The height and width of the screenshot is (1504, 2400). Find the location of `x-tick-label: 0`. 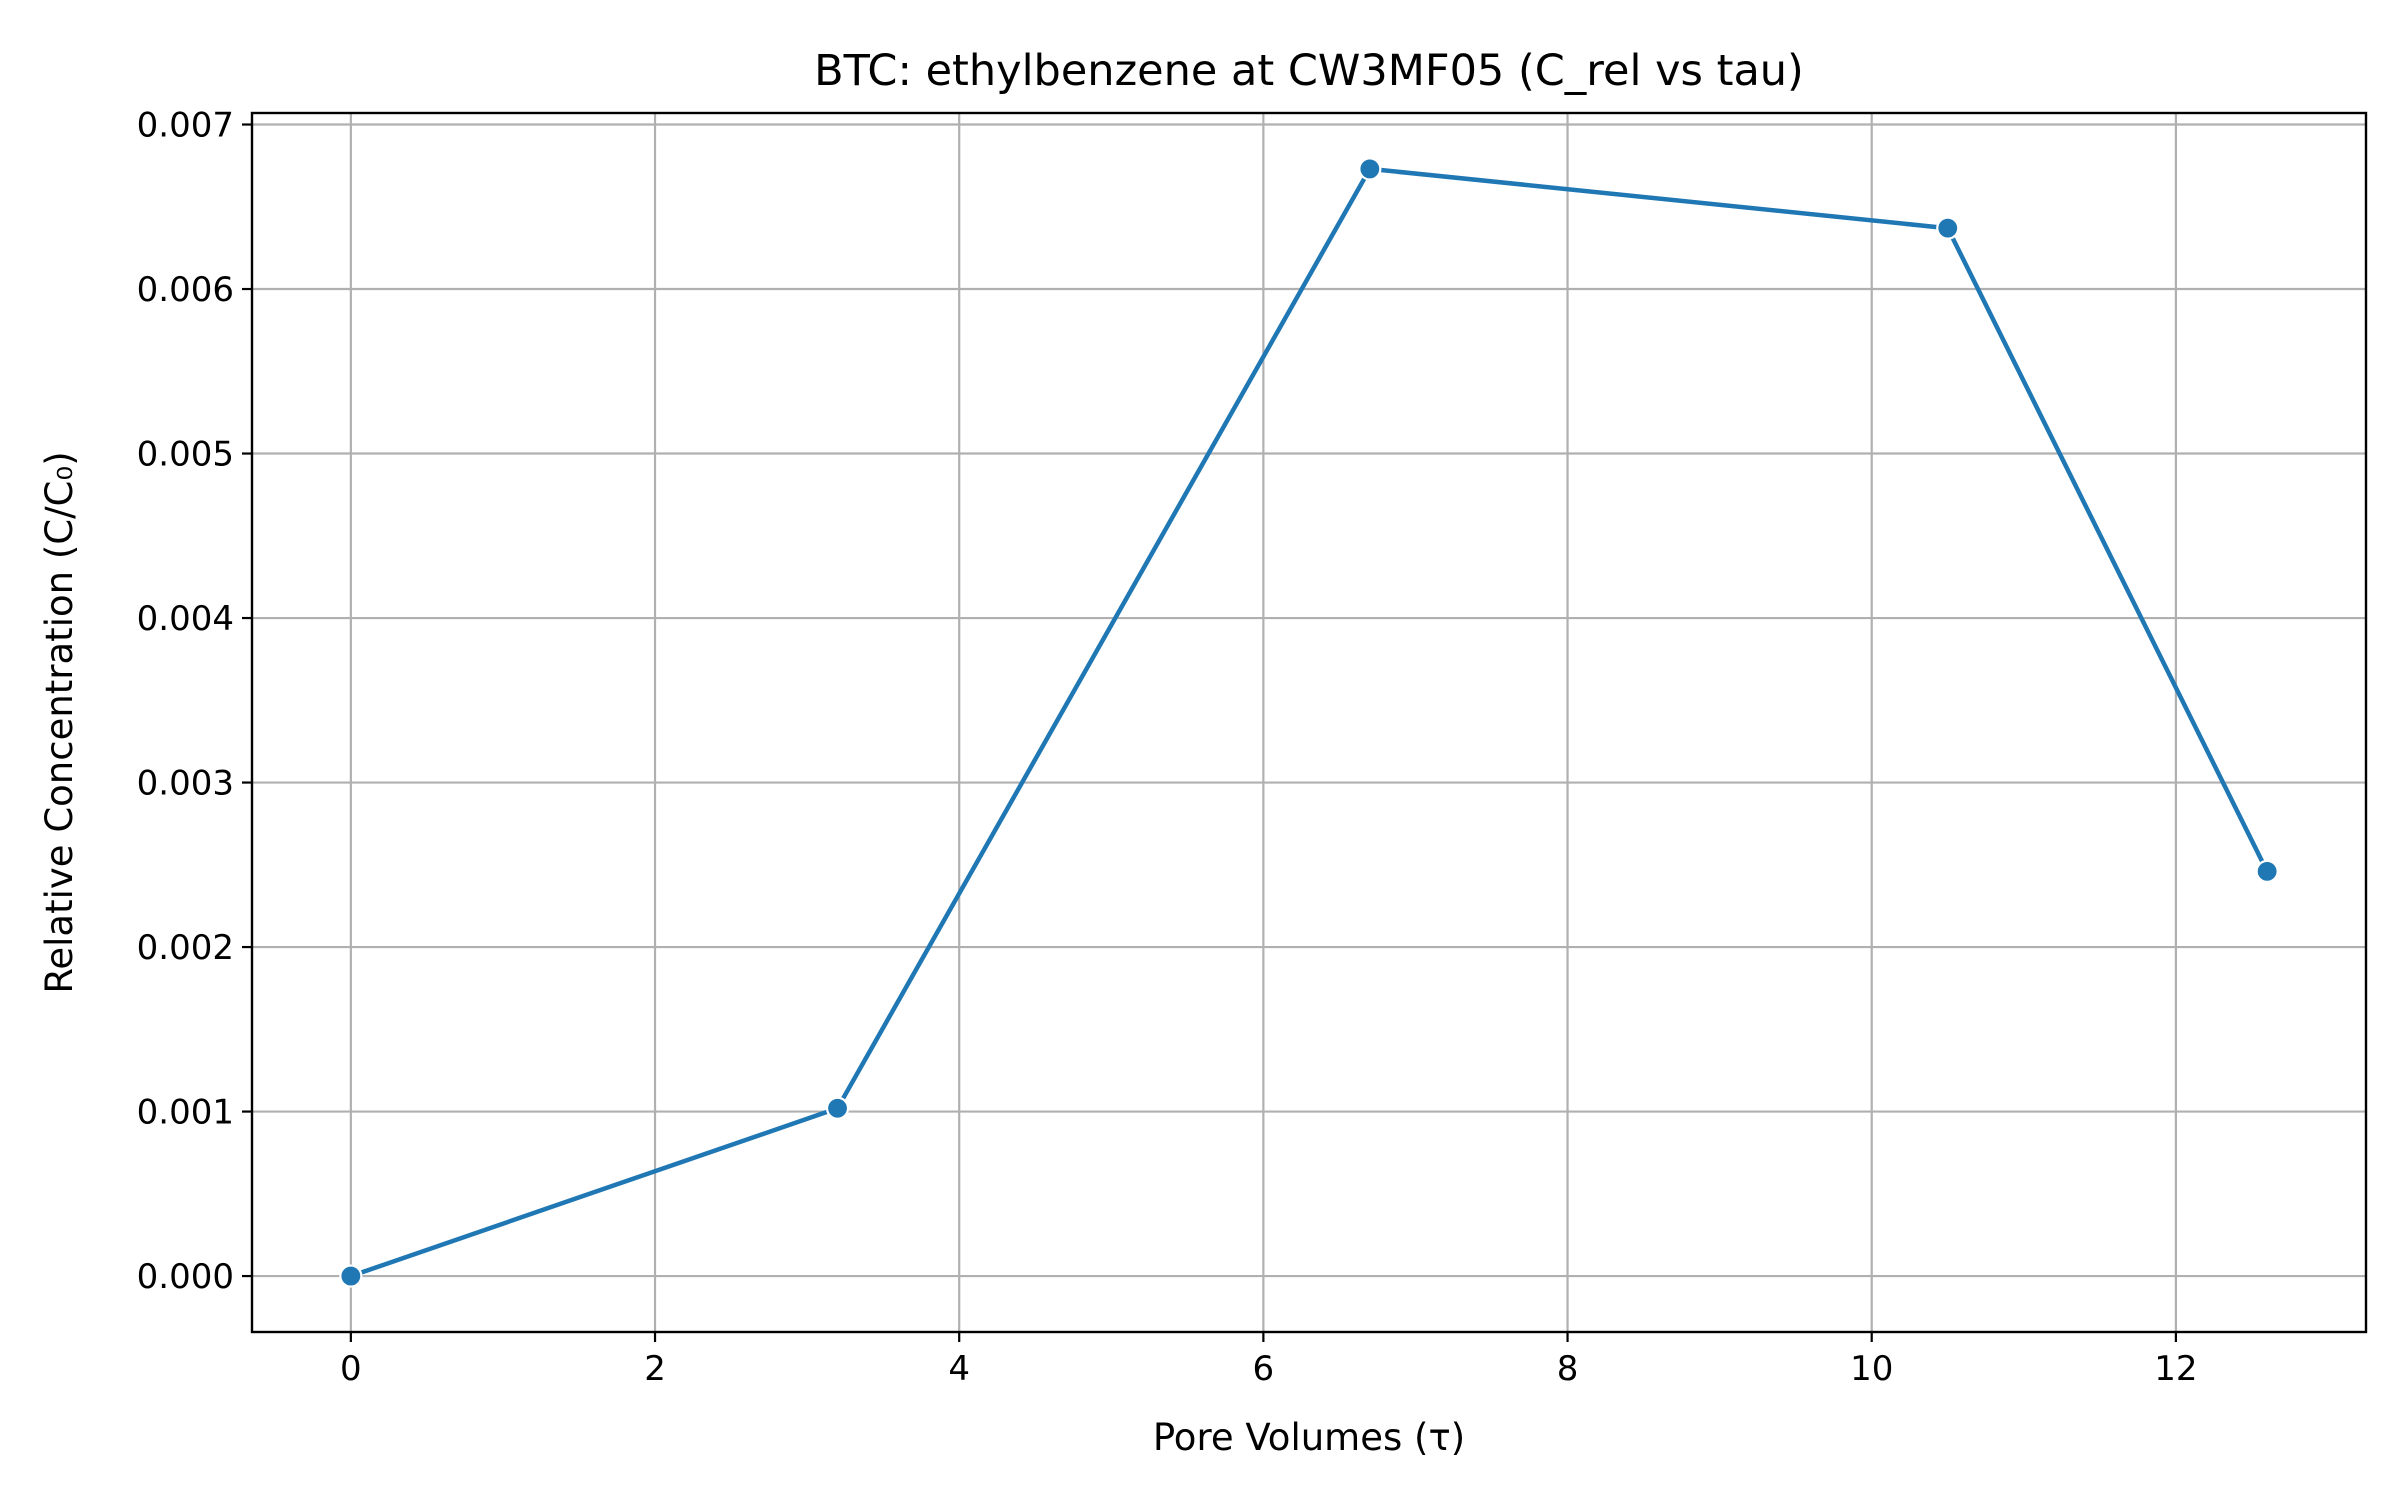

x-tick-label: 0 is located at coordinates (351, 1369).